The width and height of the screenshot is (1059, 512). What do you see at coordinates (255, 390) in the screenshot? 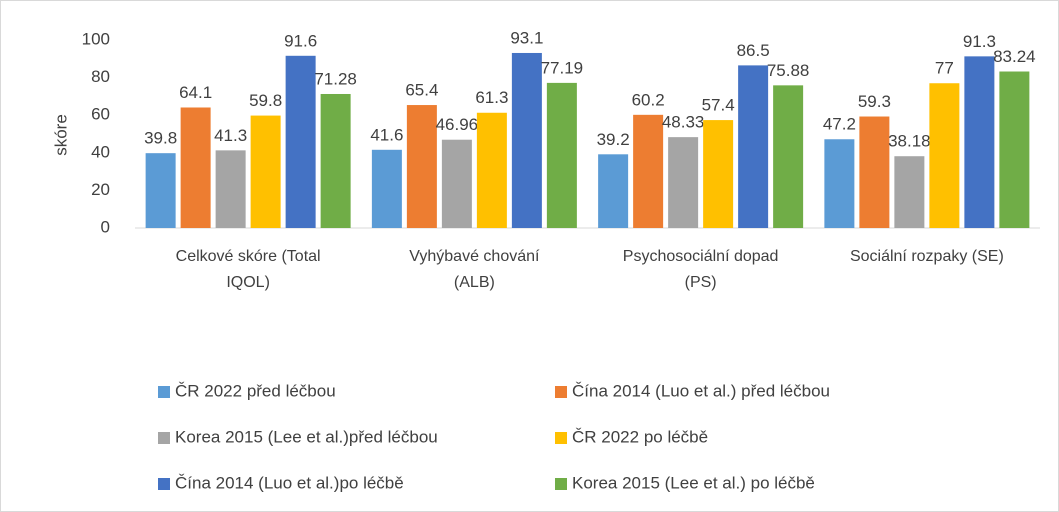
I see `legend-label: ČR 2022 před léčbou` at bounding box center [255, 390].